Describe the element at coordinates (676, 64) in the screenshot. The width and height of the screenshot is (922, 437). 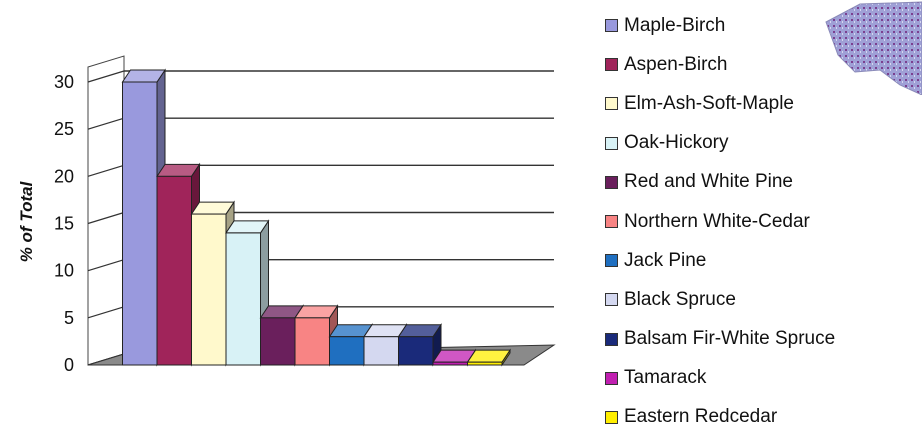
I see `legend-label: Aspen-Birch` at that location.